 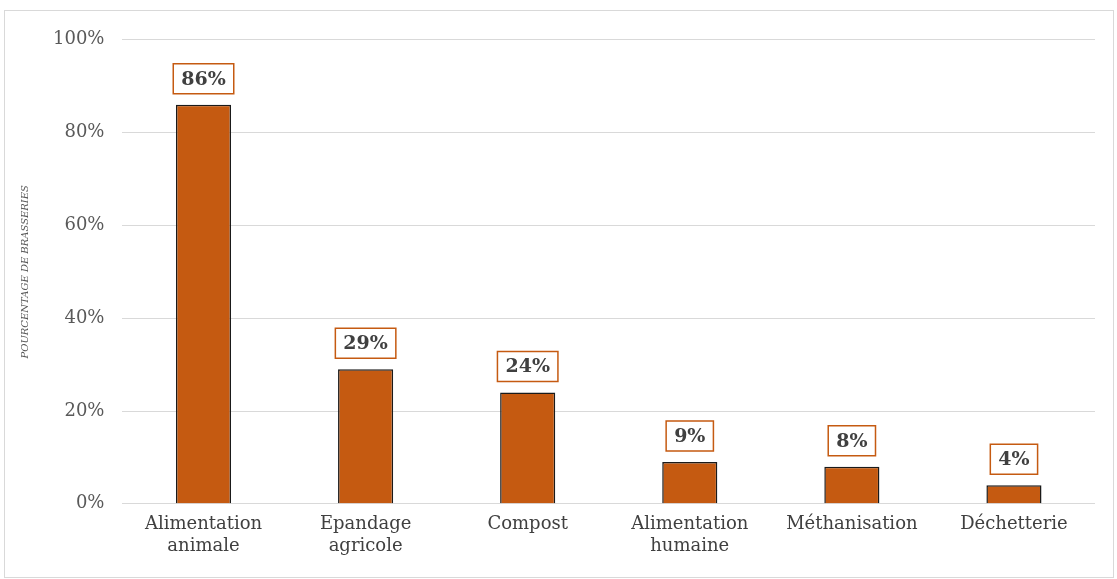 What do you see at coordinates (365, 342) in the screenshot?
I see `data-label: 29%` at bounding box center [365, 342].